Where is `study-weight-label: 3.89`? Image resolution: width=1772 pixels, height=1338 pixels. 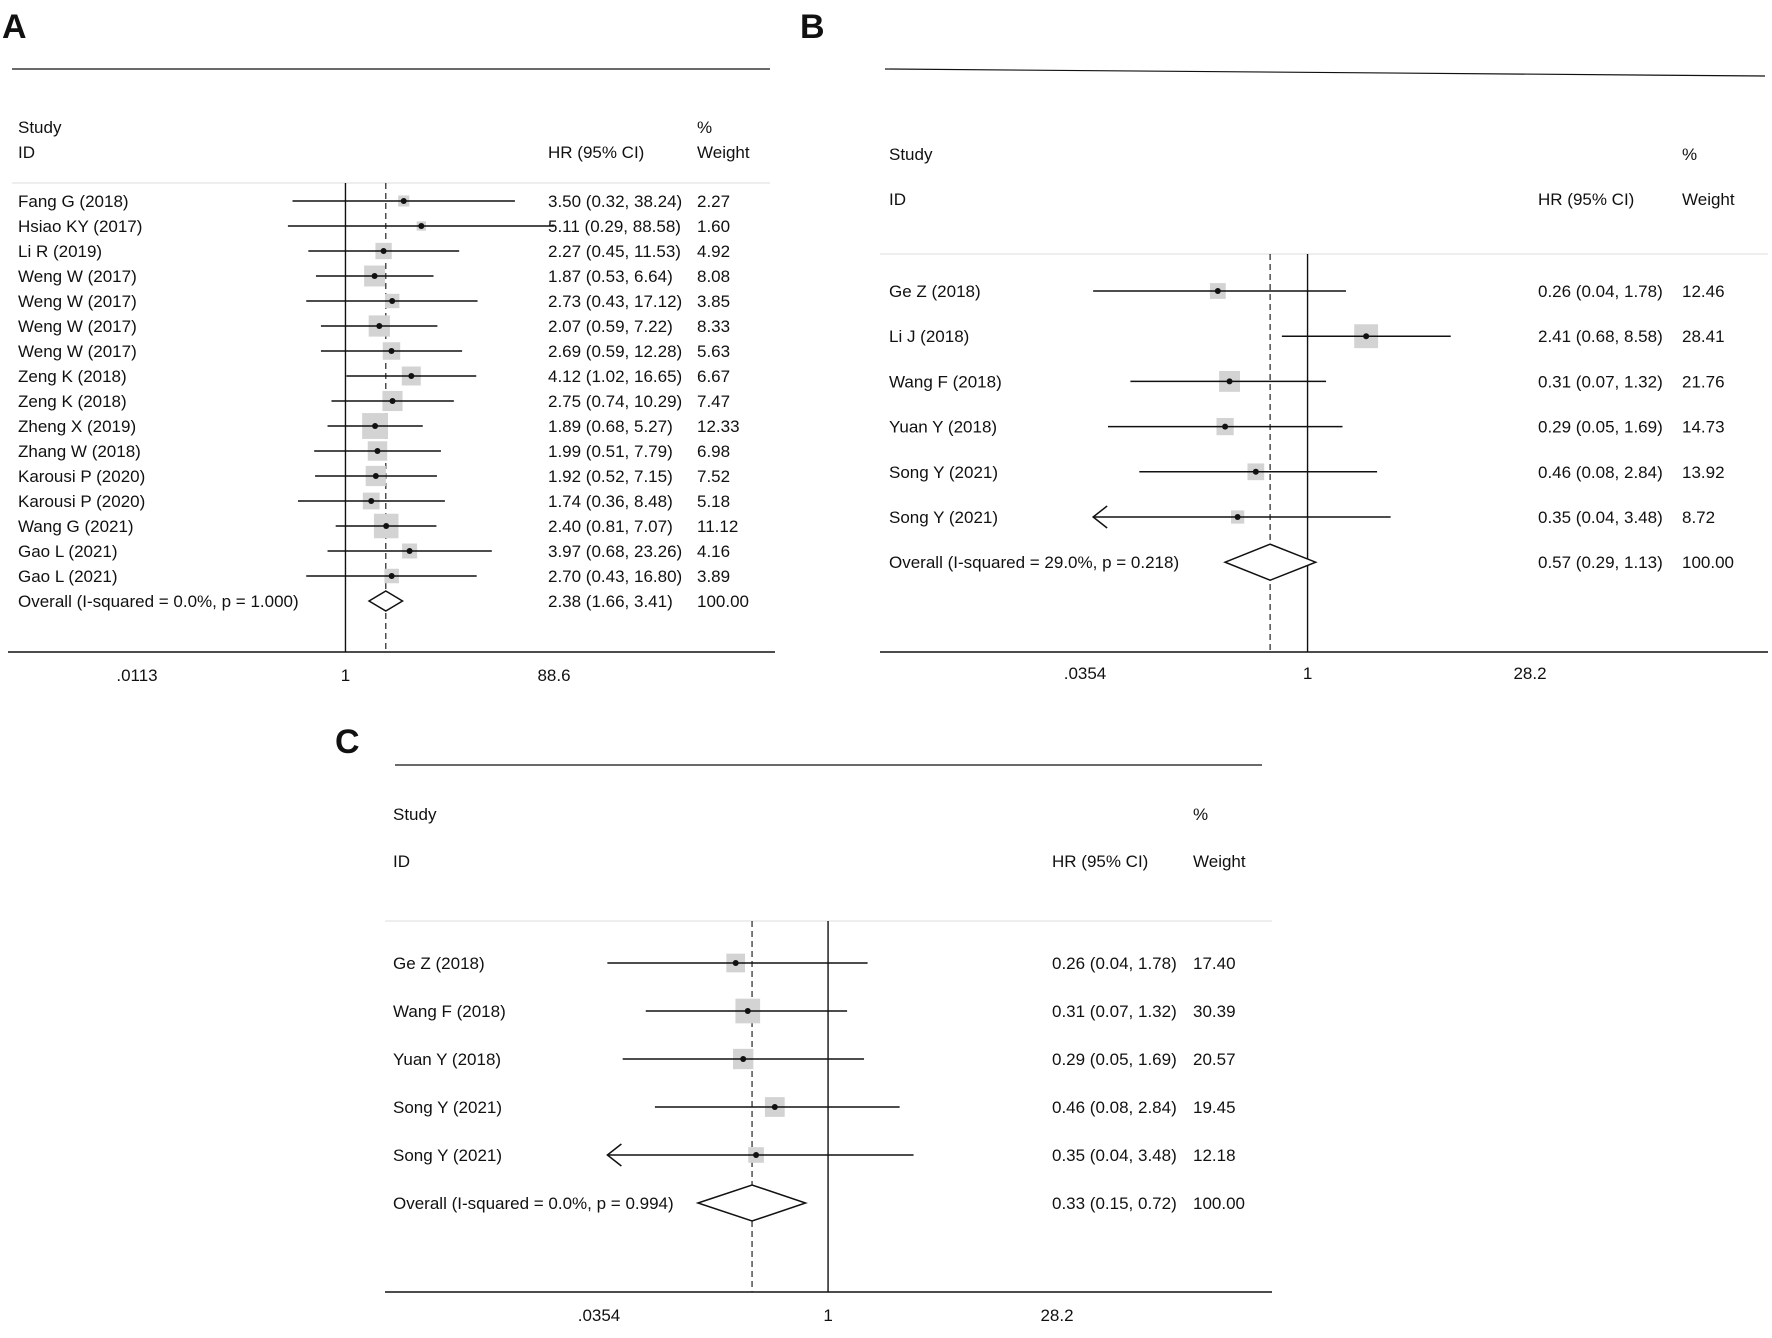 study-weight-label: 3.89 is located at coordinates (713, 576).